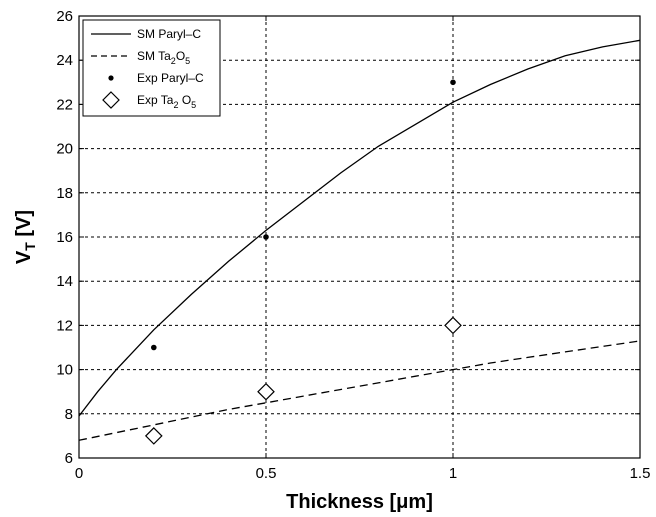 Image resolution: width=656 pixels, height=517 pixels. What do you see at coordinates (64, 281) in the screenshot?
I see `y-tick-label: 14` at bounding box center [64, 281].